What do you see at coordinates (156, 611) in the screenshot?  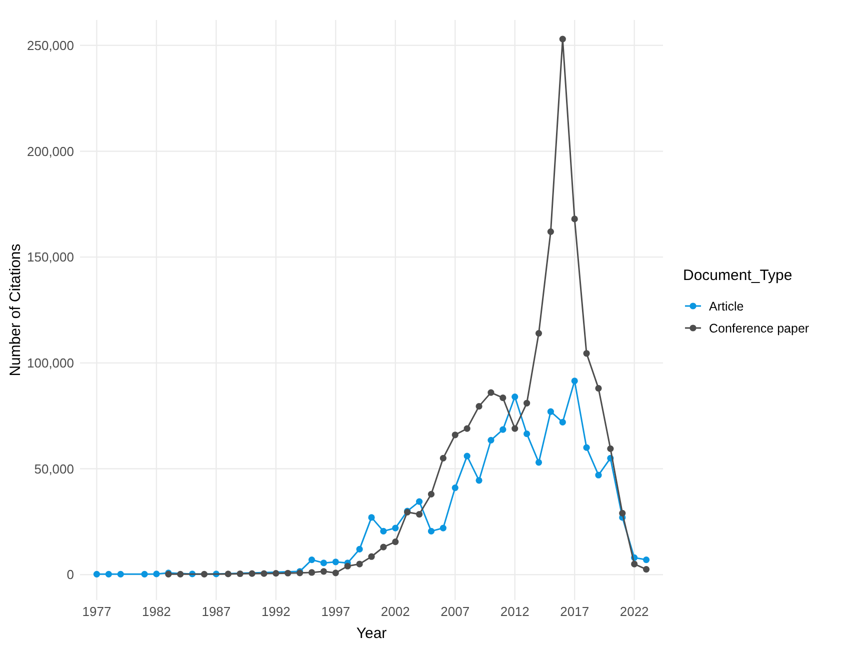 I see `x-tick-label: 1982` at bounding box center [156, 611].